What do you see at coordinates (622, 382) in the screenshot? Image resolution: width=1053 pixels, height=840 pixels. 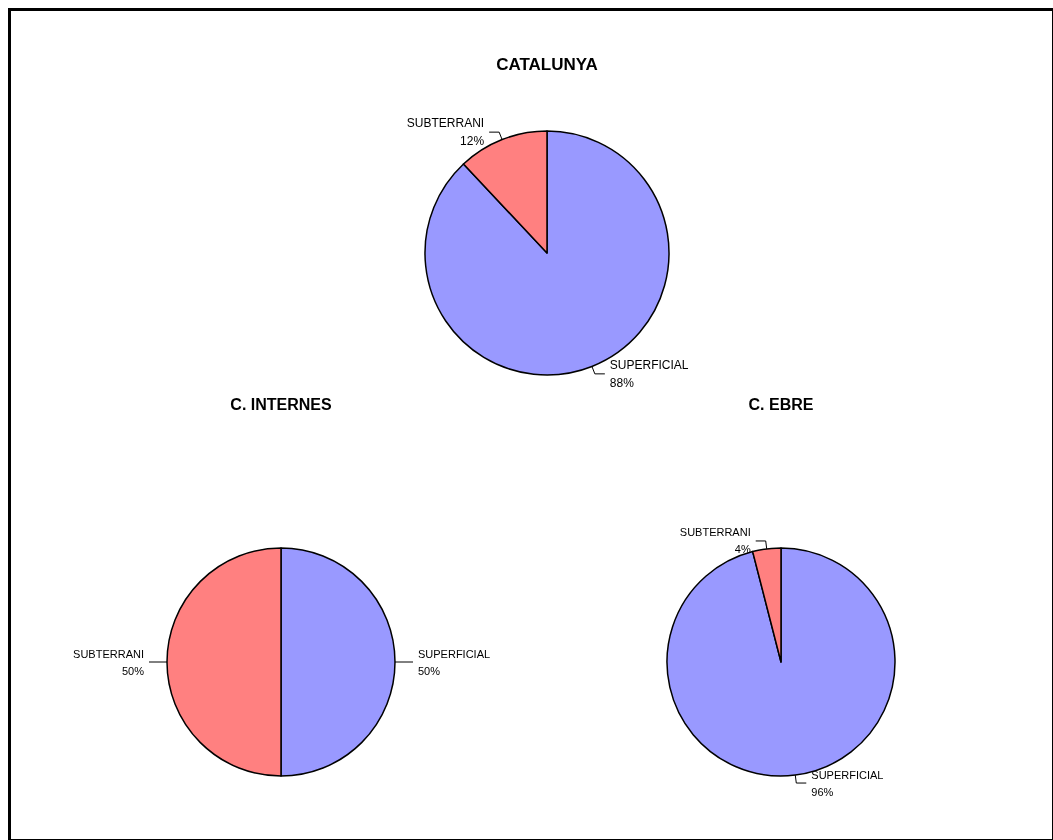 I see `data-label: 88%` at bounding box center [622, 382].